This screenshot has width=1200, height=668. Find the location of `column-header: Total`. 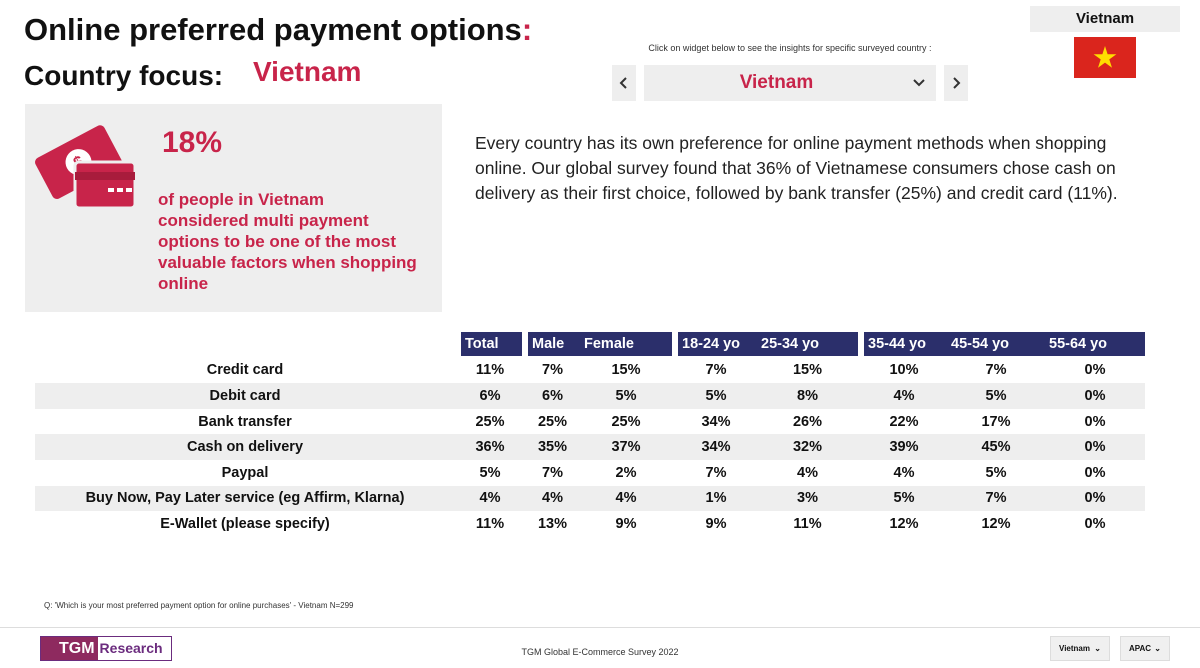

column-header: Total is located at coordinates (490, 344).